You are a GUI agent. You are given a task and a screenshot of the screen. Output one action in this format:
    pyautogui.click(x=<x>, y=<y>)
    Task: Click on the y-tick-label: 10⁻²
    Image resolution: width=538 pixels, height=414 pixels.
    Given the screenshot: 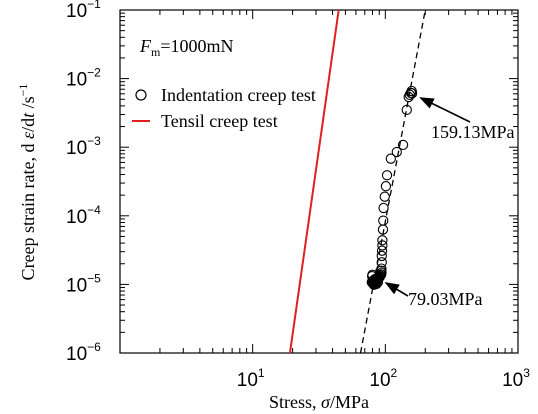 What is the action you would take?
    pyautogui.click(x=83, y=78)
    